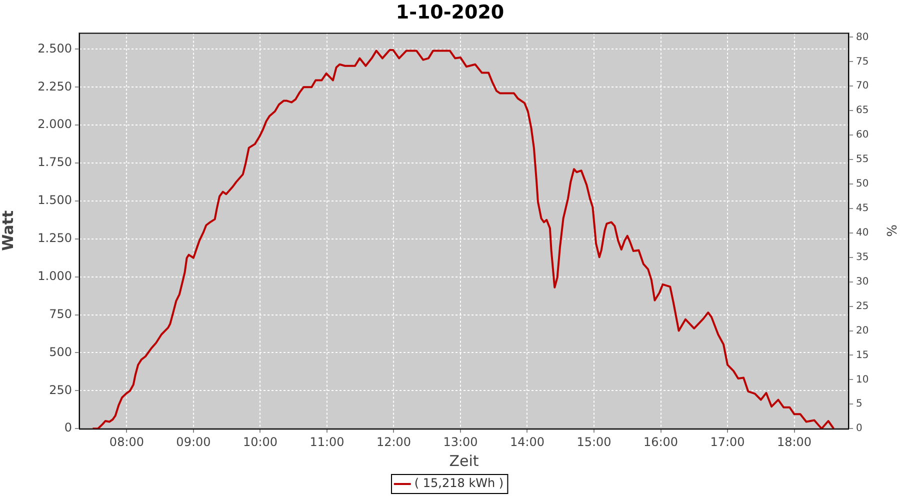  Describe the element at coordinates (60, 313) in the screenshot. I see `y-tick-label: 750` at that location.